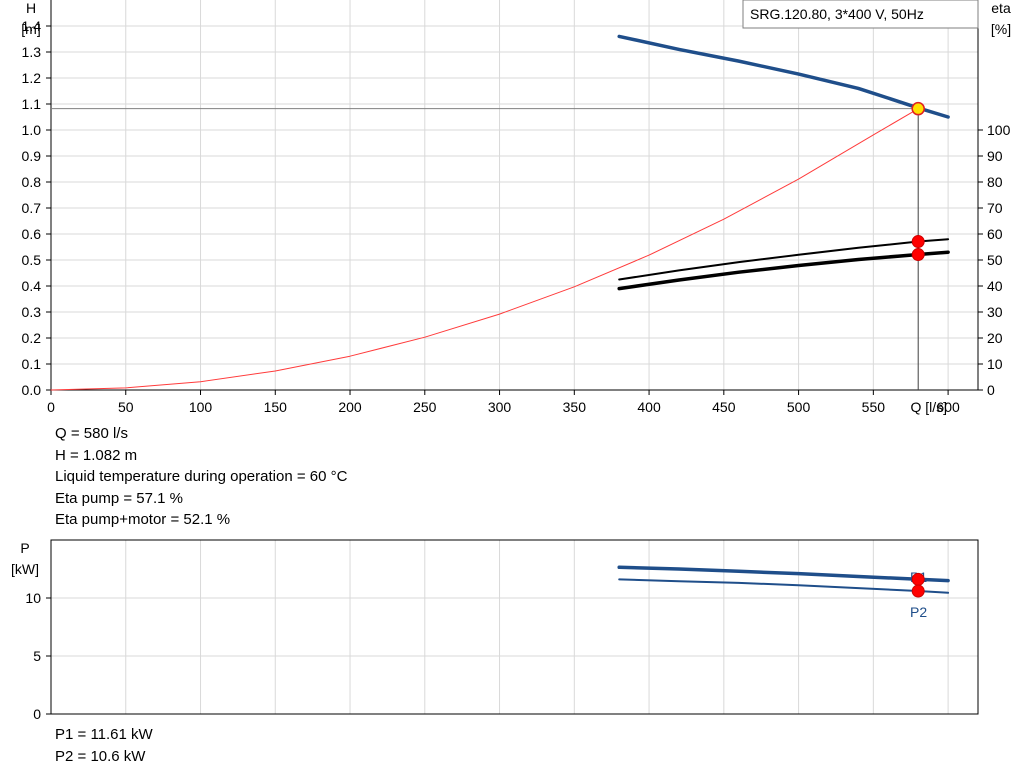 This screenshot has height=781, width=1024. I want to click on y2-tick-label: 100, so click(999, 130).